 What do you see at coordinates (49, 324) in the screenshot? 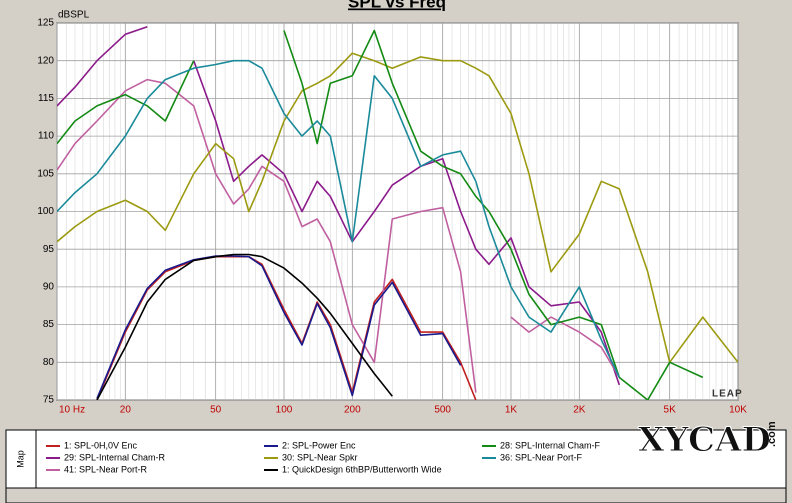
I see `y-tick-label: 85` at bounding box center [49, 324].